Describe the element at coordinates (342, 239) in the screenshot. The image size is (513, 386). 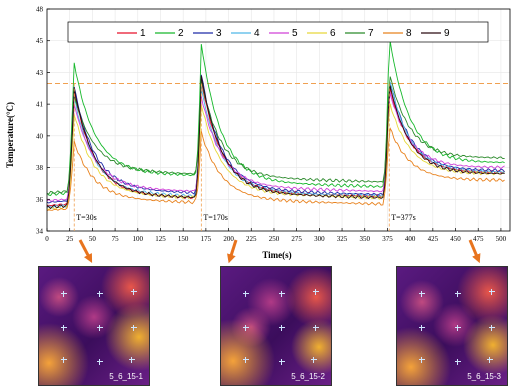
I see `x-tick-label: 325` at that location.